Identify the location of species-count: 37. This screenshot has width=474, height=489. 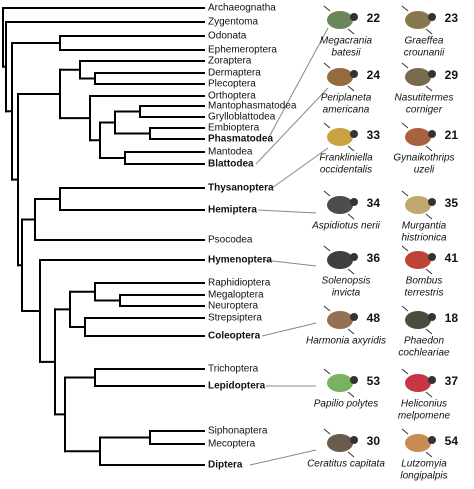
(452, 381).